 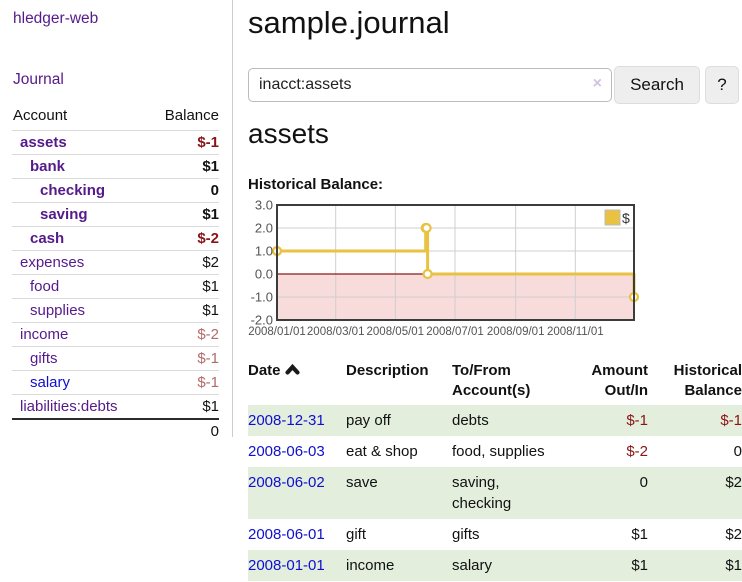 I want to click on account-balance: 0, so click(x=183, y=190).